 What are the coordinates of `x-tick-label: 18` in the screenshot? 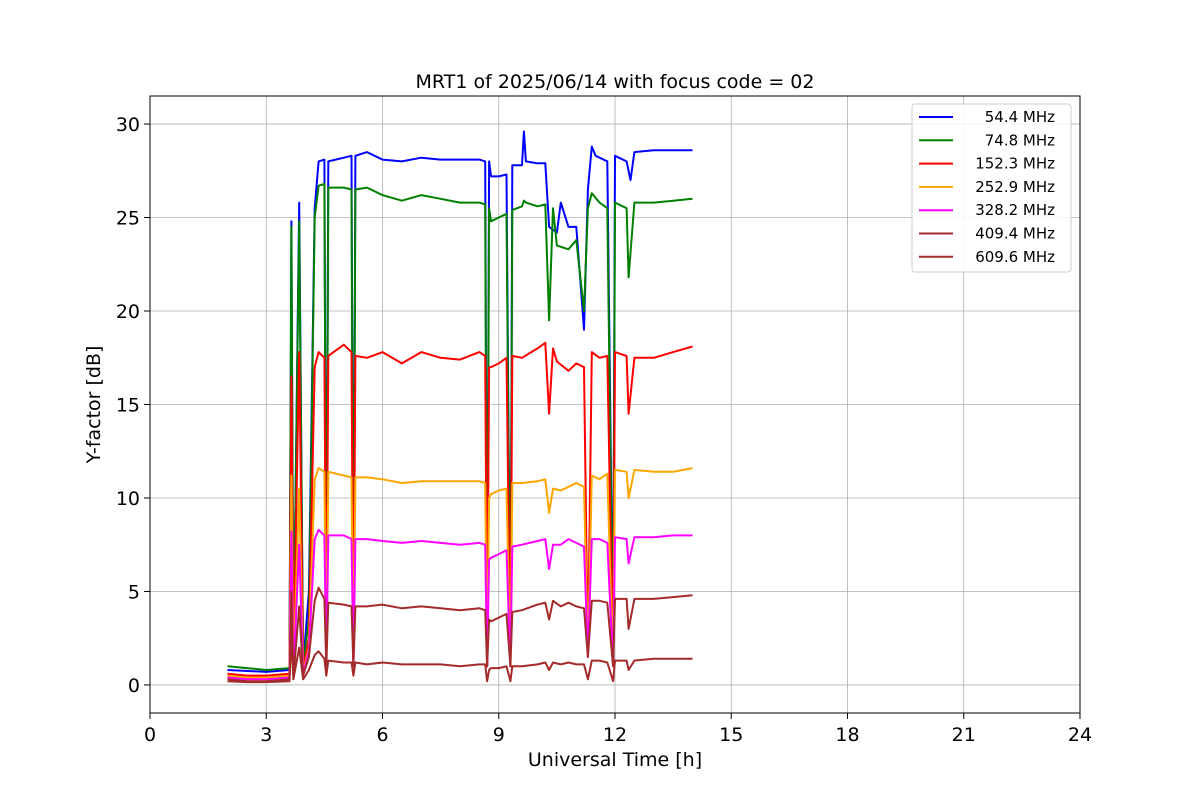 It's located at (847, 735).